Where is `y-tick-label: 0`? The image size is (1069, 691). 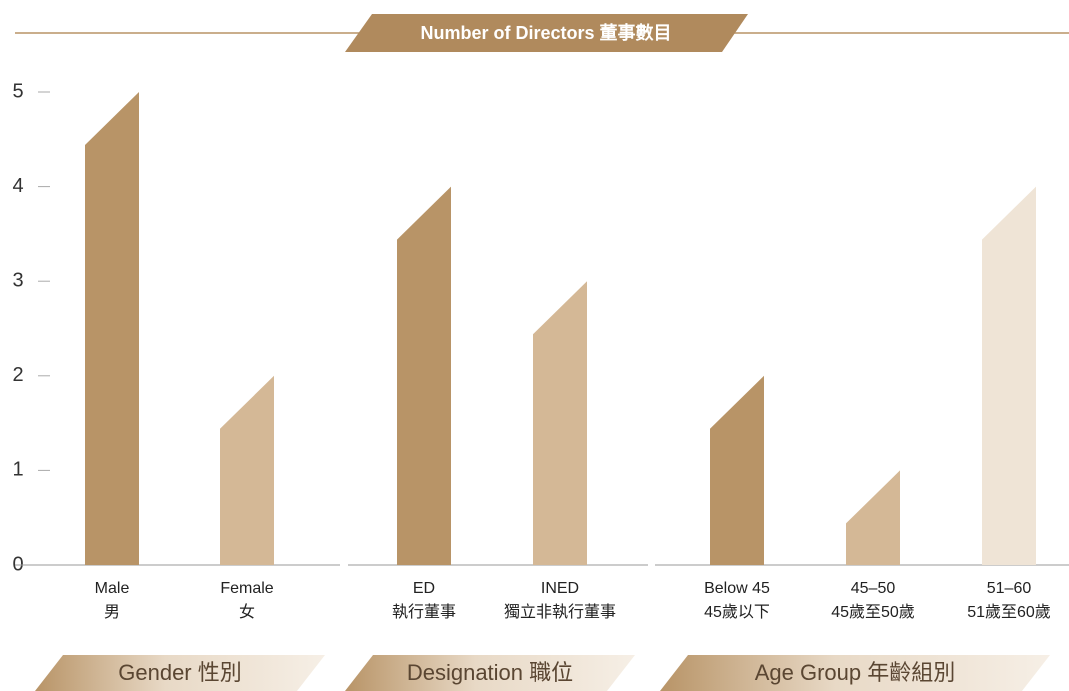
y-tick-label: 0 is located at coordinates (17, 564).